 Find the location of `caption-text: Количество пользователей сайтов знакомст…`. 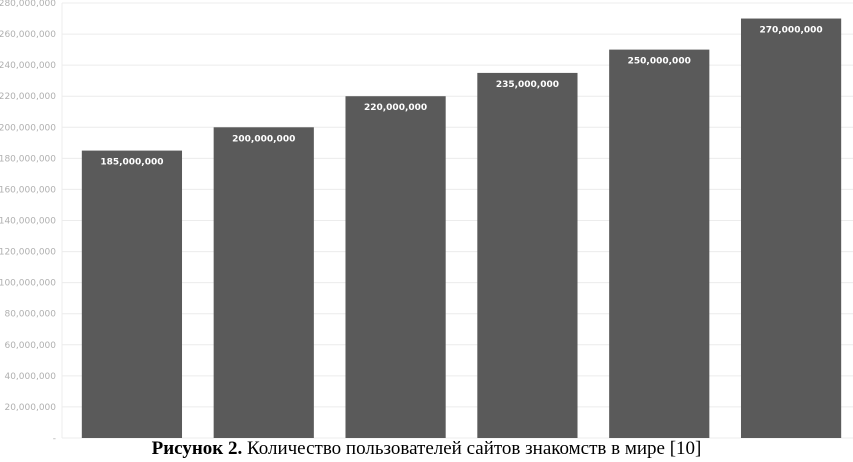

caption-text: Количество пользователей сайтов знакомст… is located at coordinates (472, 448).